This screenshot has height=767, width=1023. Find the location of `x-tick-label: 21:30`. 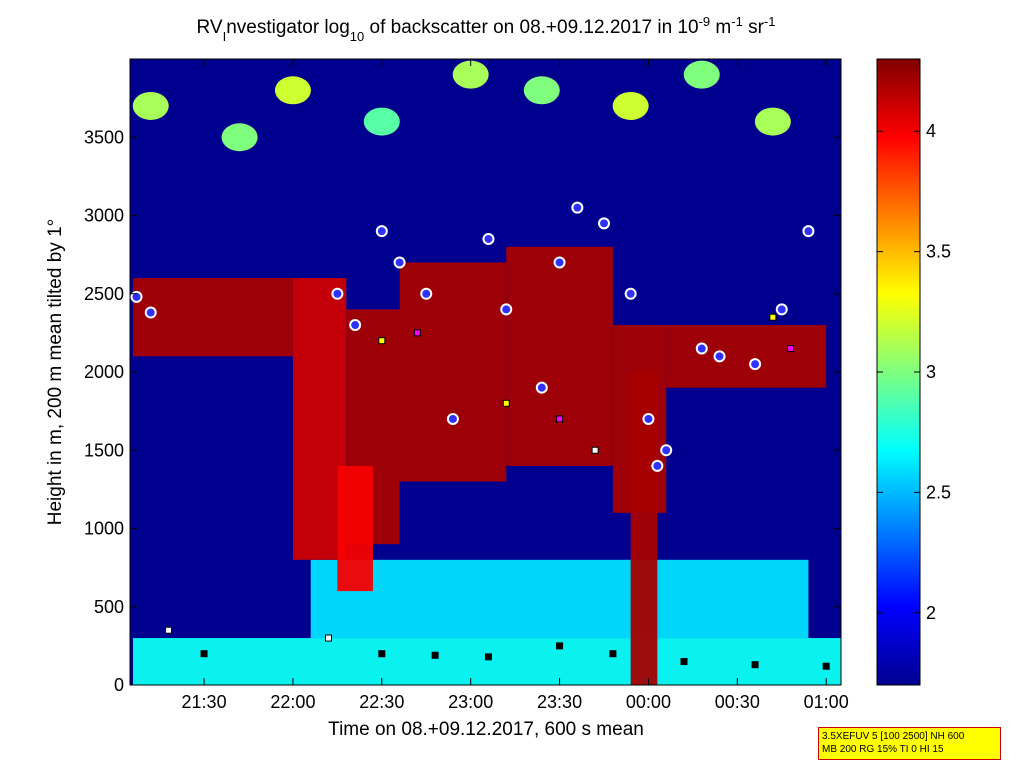

x-tick-label: 21:30 is located at coordinates (204, 702).